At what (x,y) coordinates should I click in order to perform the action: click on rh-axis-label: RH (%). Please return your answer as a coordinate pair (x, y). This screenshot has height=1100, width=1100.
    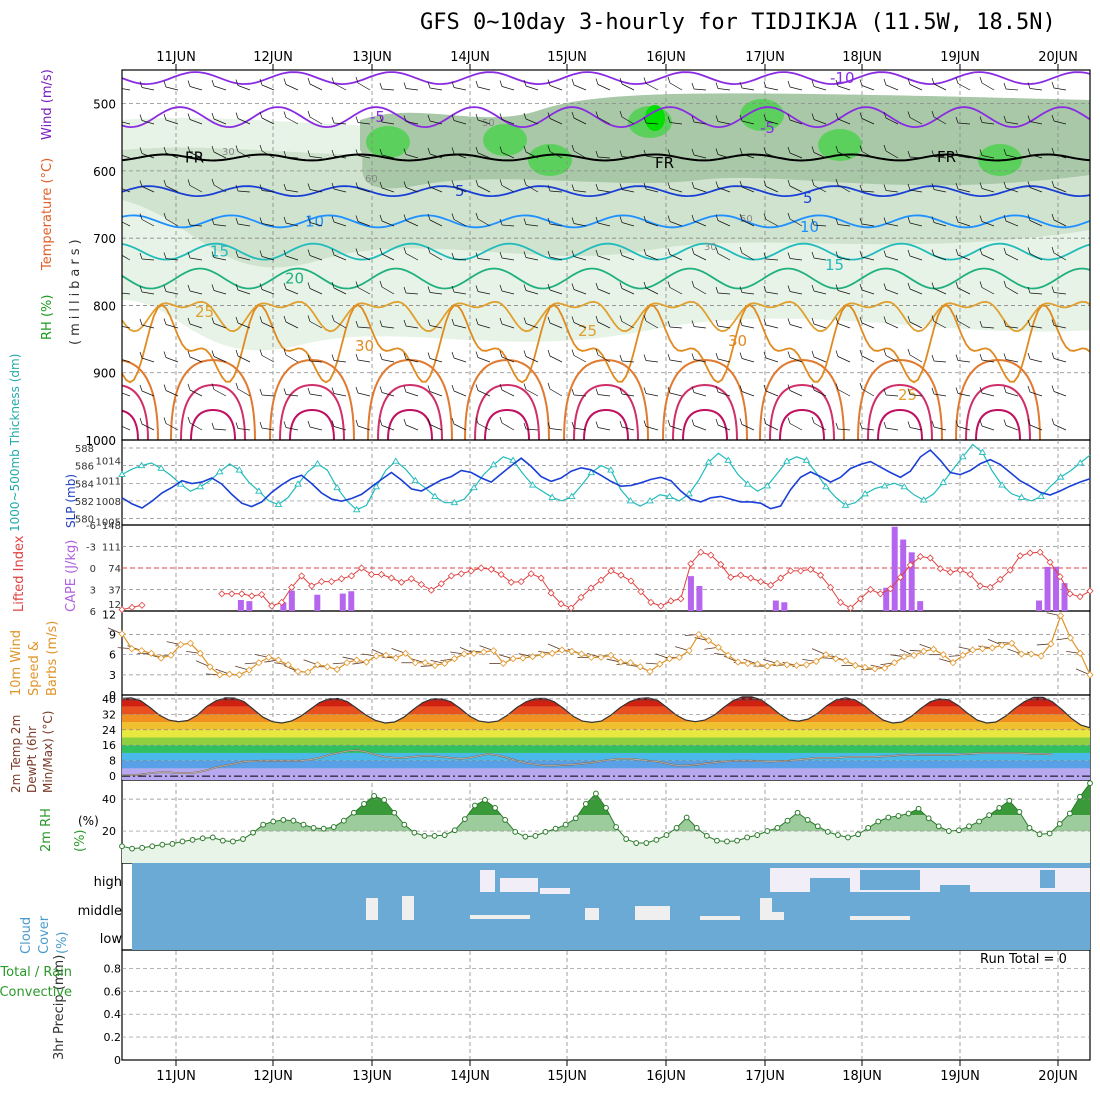
    Looking at the image, I should click on (47, 317).